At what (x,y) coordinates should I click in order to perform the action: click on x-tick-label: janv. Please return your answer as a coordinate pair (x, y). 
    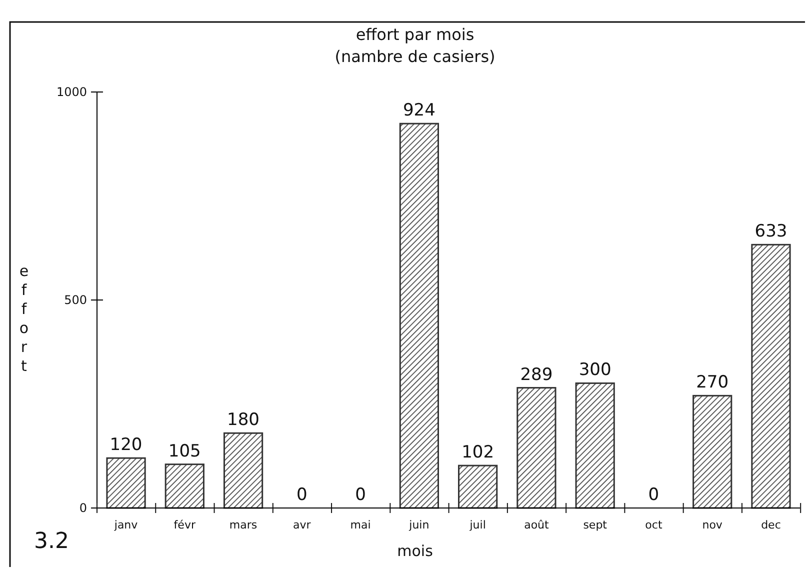
    Looking at the image, I should click on (125, 525).